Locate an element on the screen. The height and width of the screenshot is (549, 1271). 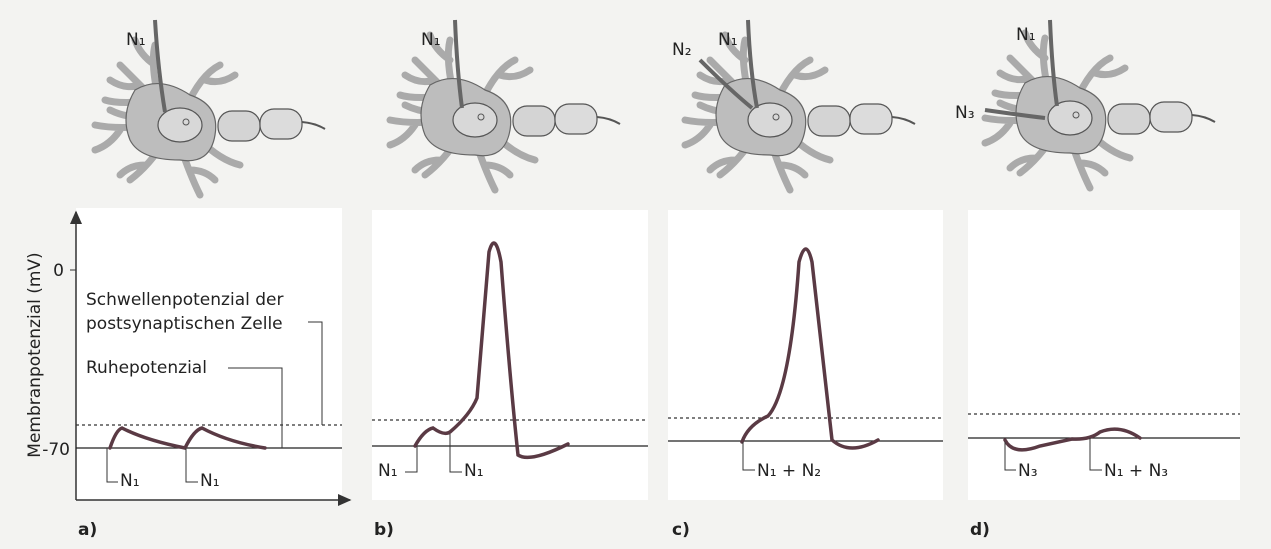
panel-label: d) is located at coordinates (980, 530).